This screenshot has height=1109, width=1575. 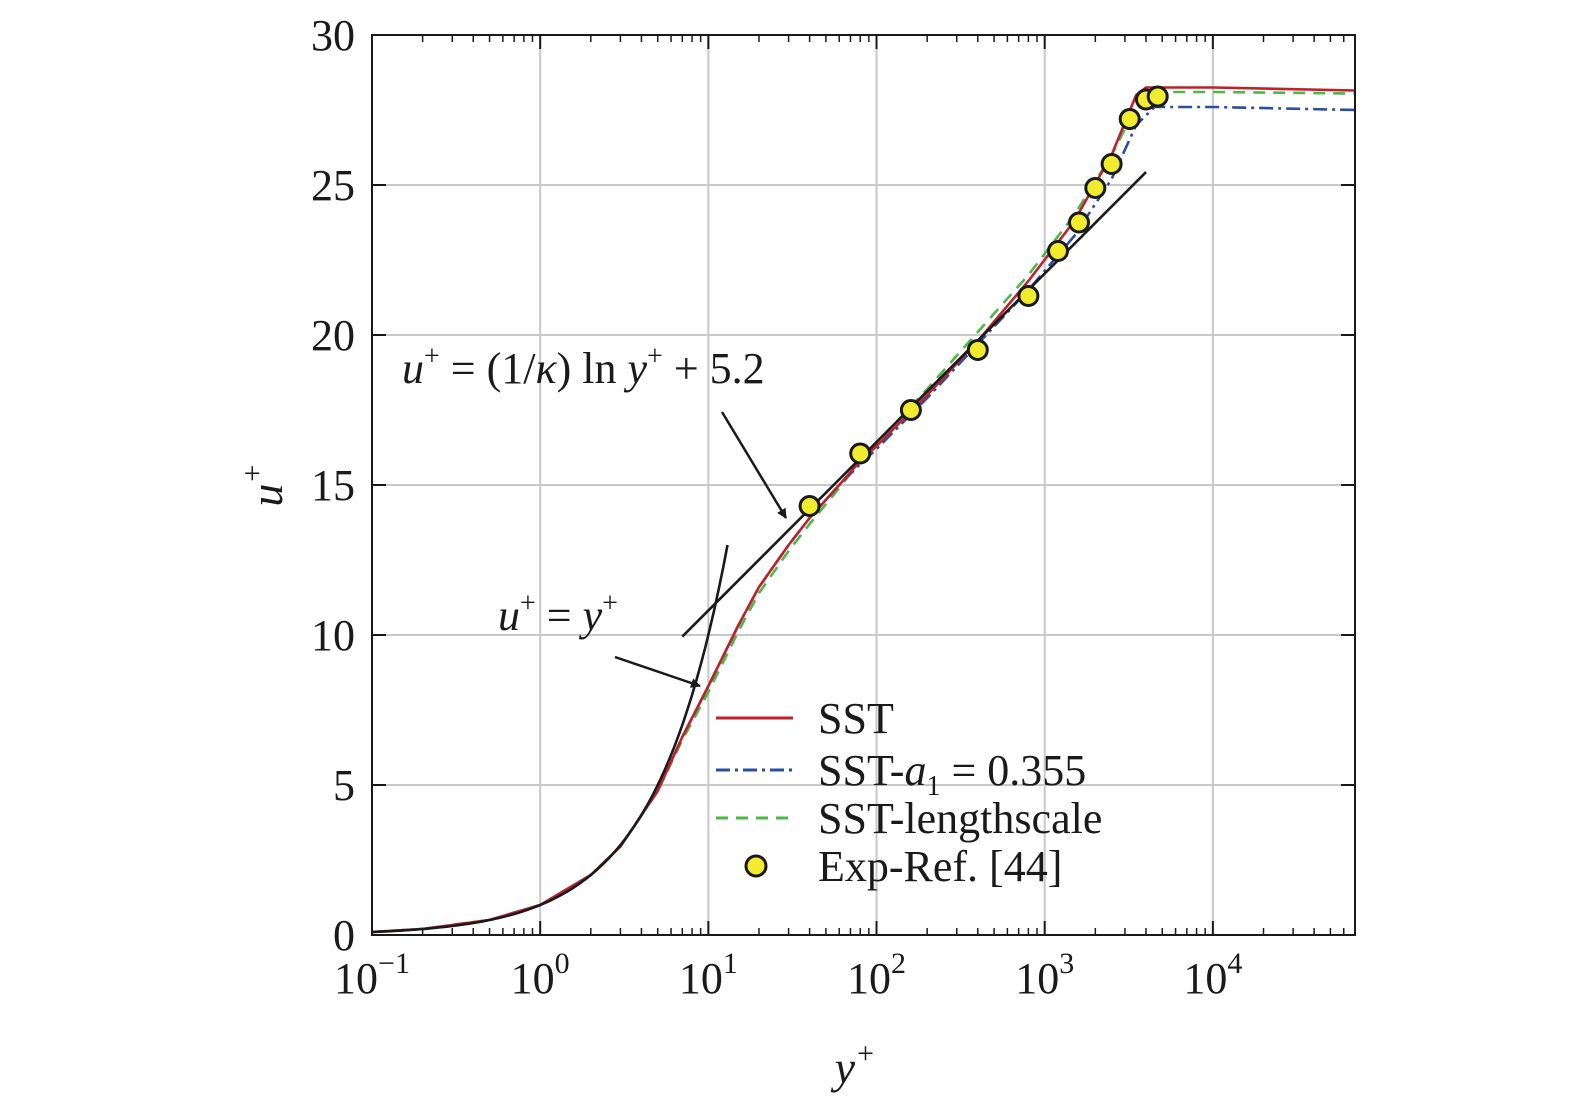 I want to click on x-tick-label: 10¹, so click(x=708, y=975).